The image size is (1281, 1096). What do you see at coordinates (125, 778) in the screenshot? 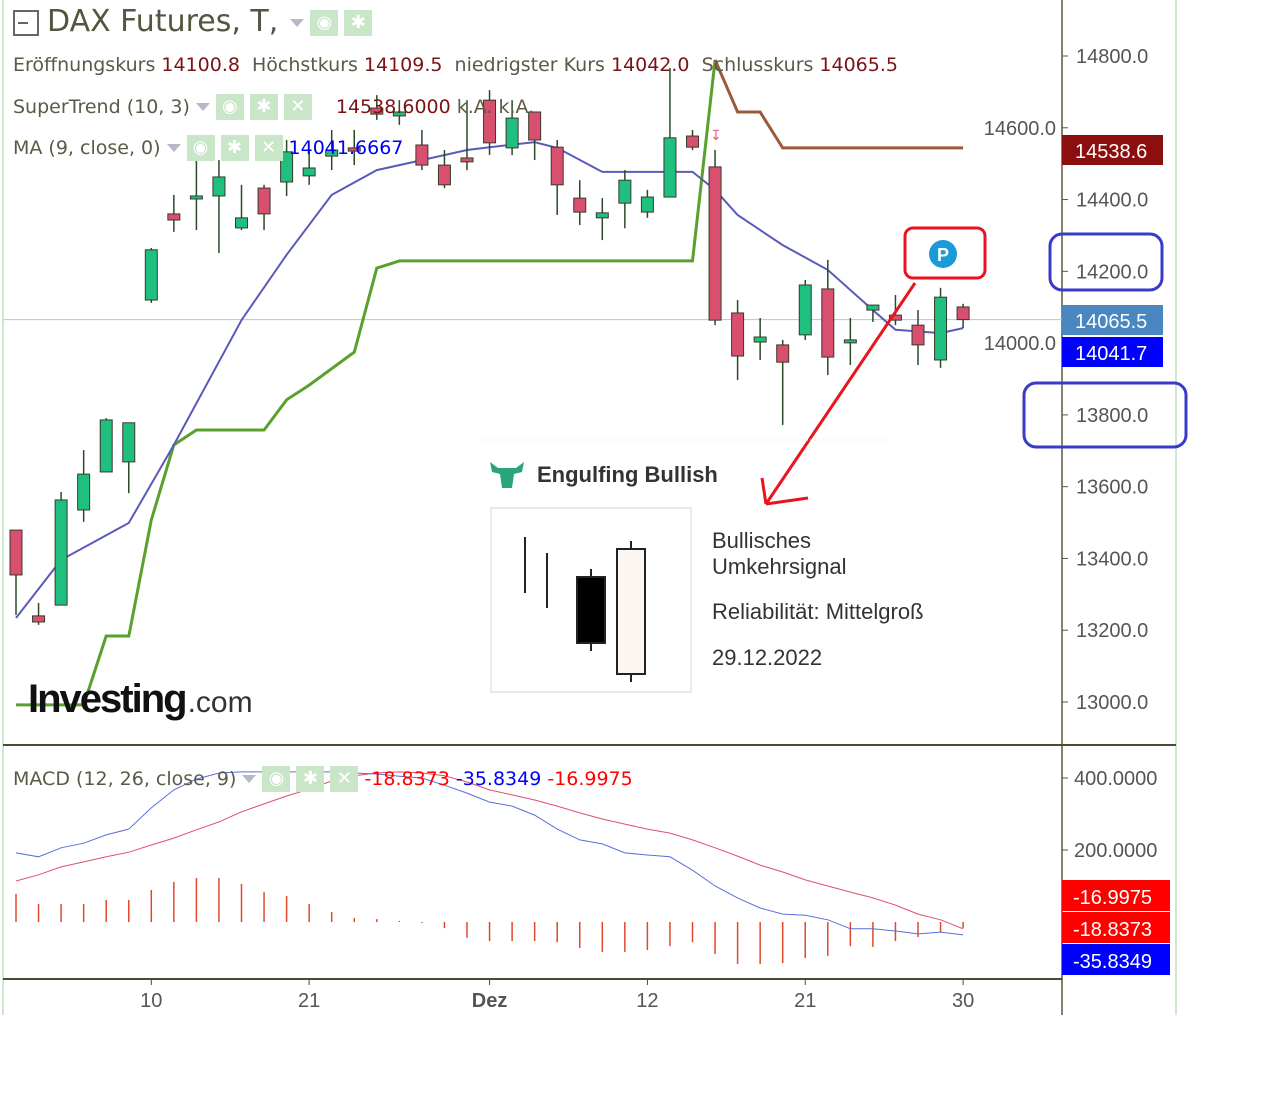
I see `macd-label: MACD (12, 26, close, 9)` at bounding box center [125, 778].